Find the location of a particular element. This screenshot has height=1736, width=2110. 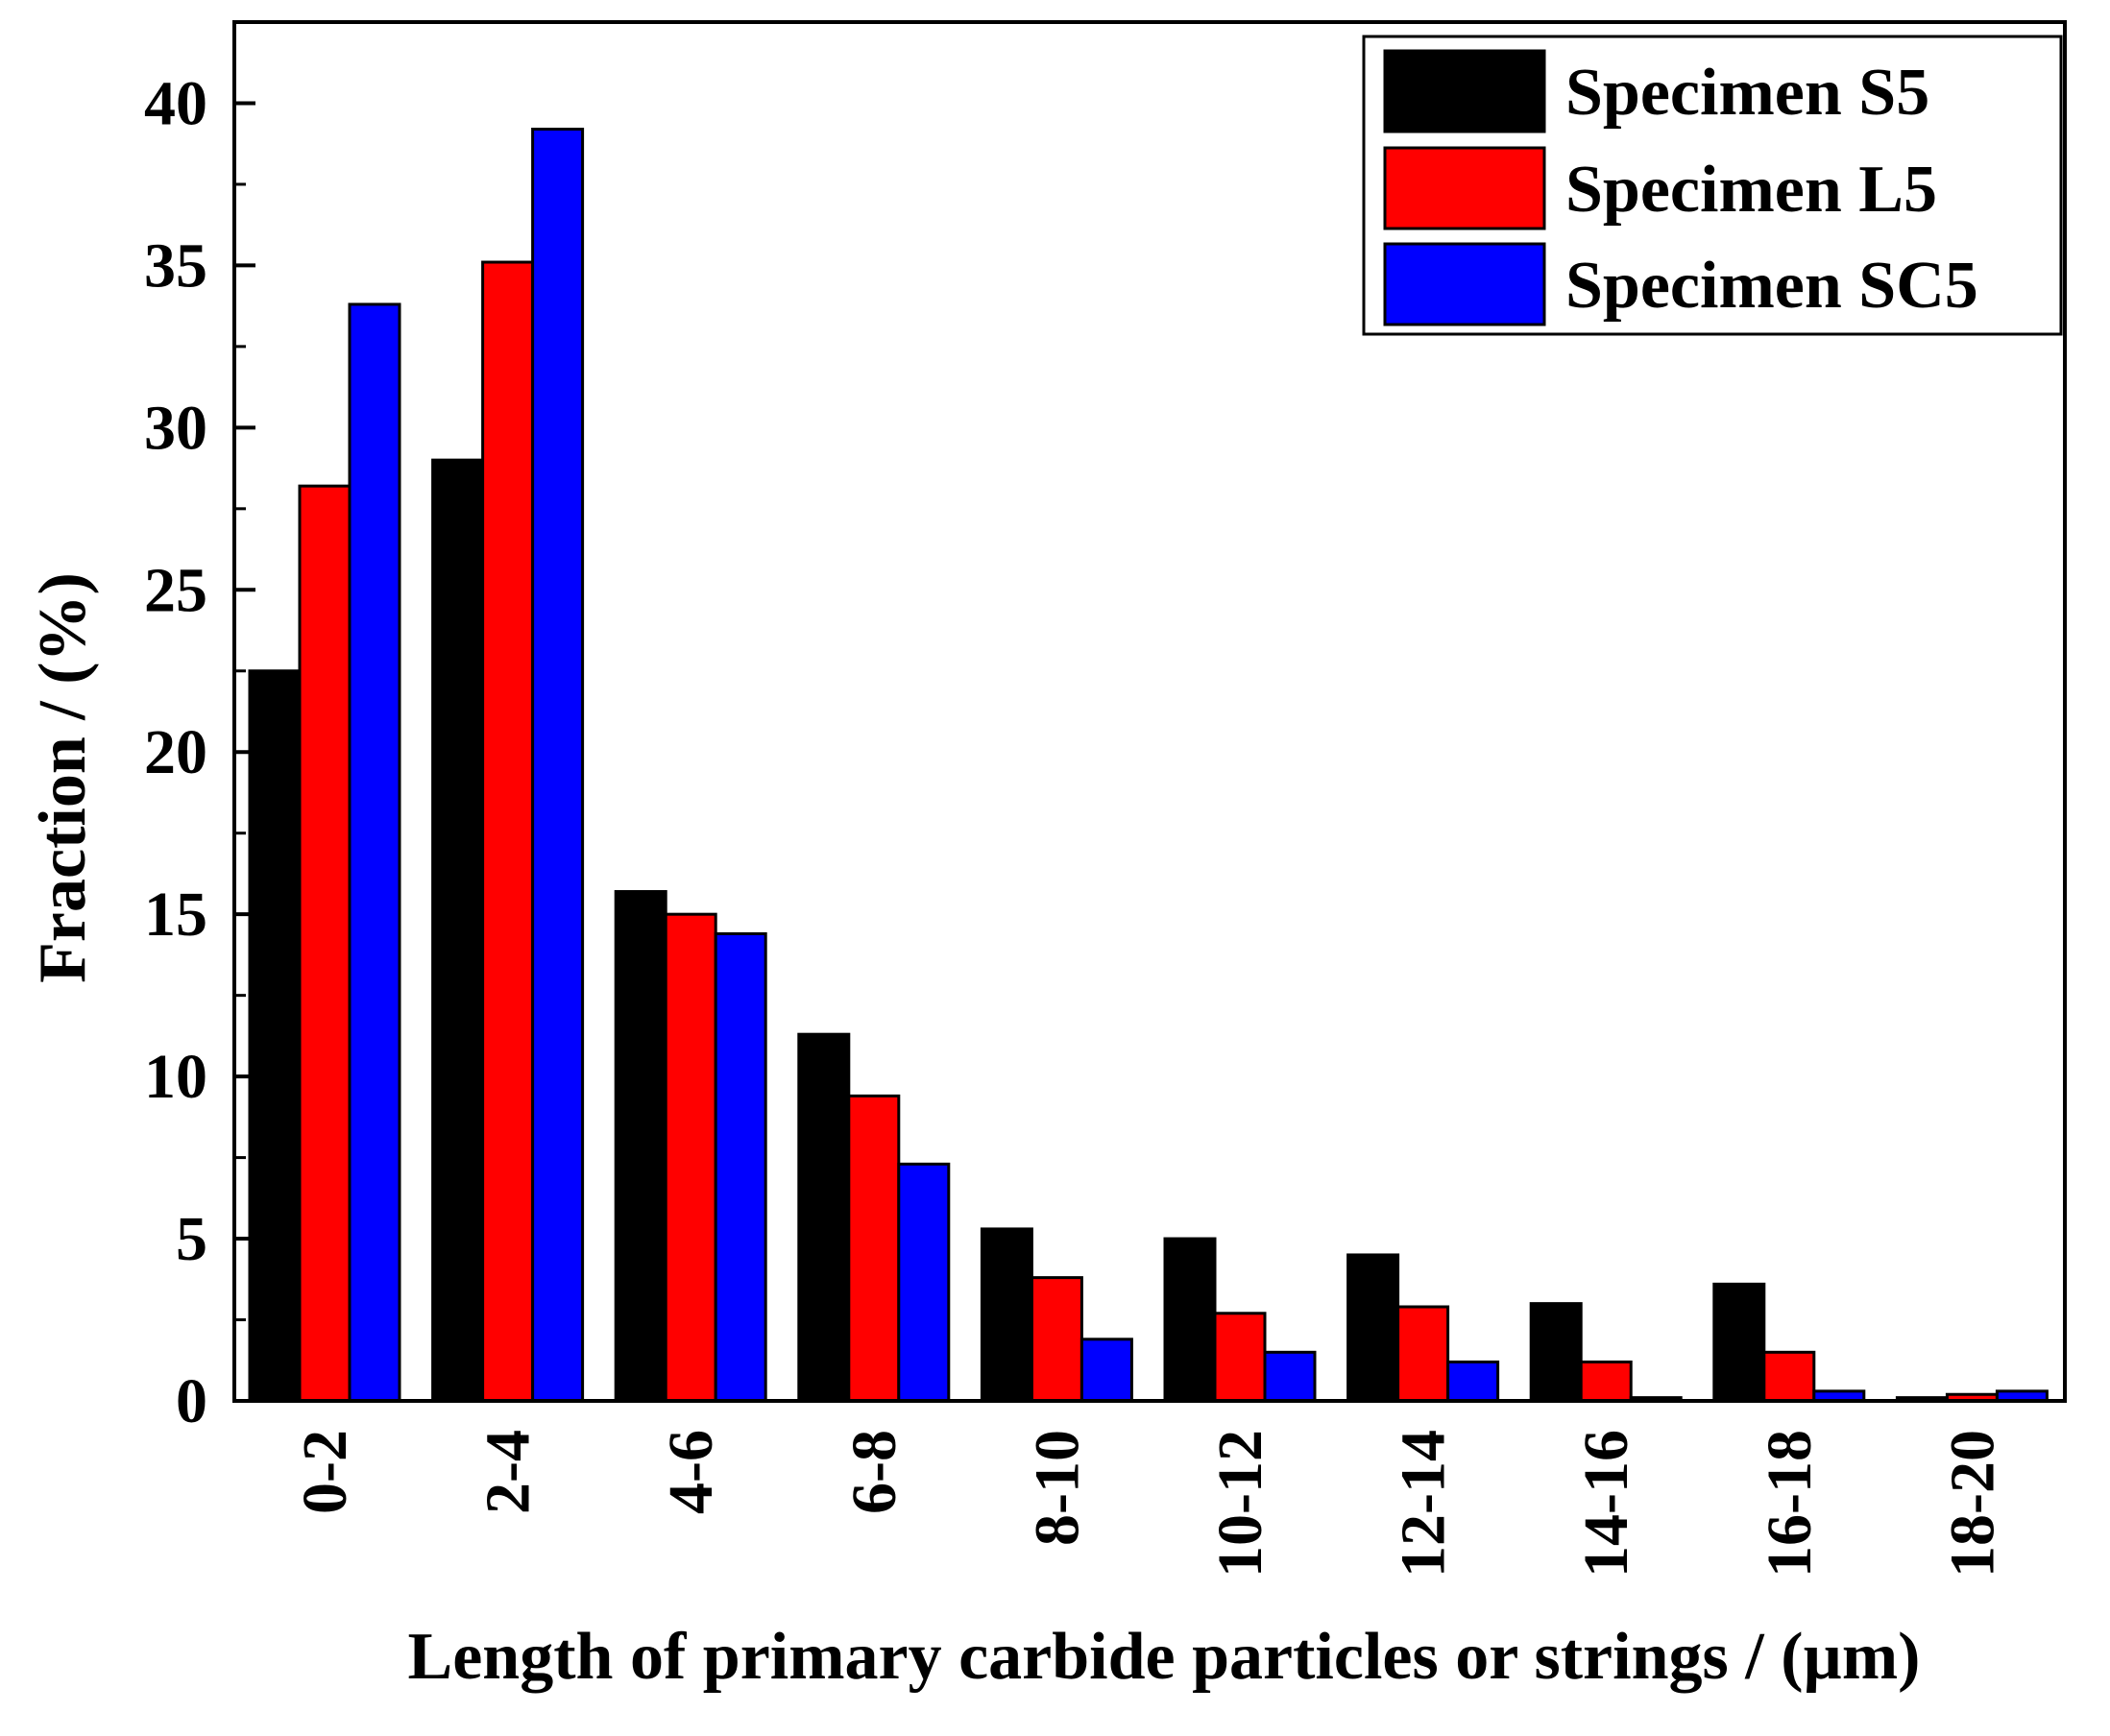

y-tick-label: 5 is located at coordinates (191, 1239).